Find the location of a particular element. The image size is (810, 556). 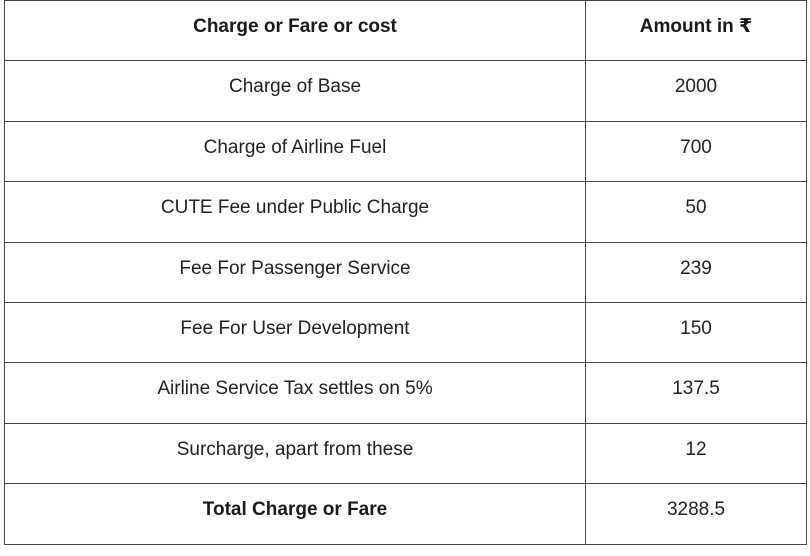

table-header-row: Charge or Fare or cost Amount in ₹ is located at coordinates (405, 31).